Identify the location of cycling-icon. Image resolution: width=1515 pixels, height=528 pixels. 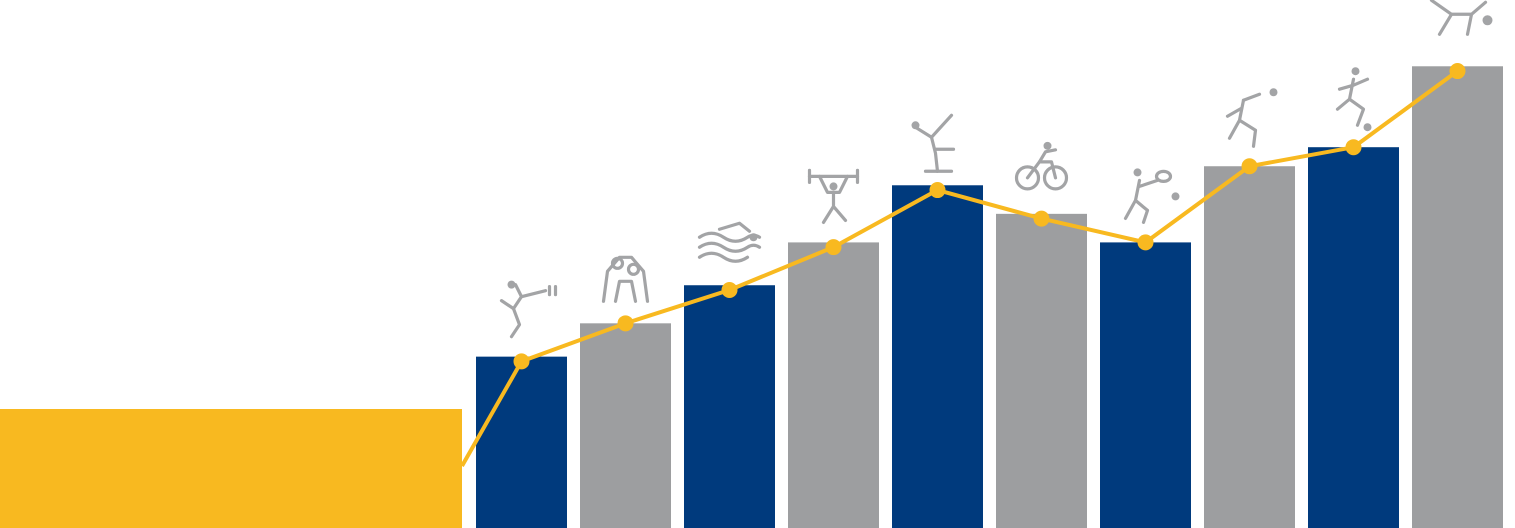
(1041, 166).